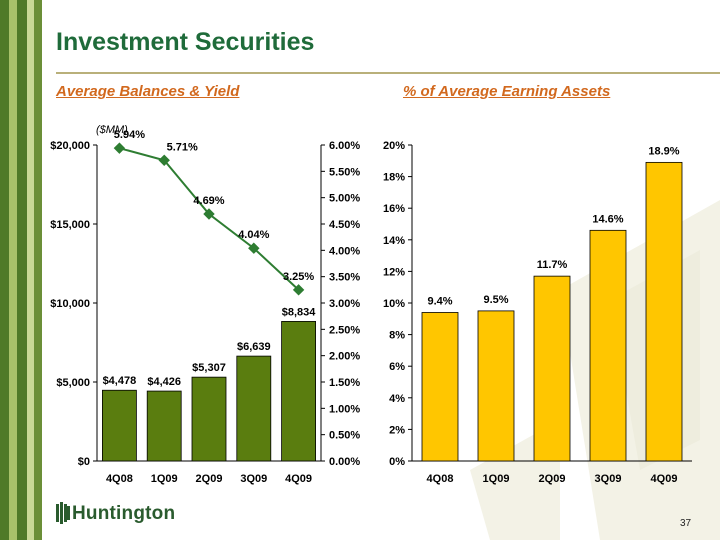 The image size is (720, 540). I want to click on right-x-tick-label: 4Q09, so click(664, 479).